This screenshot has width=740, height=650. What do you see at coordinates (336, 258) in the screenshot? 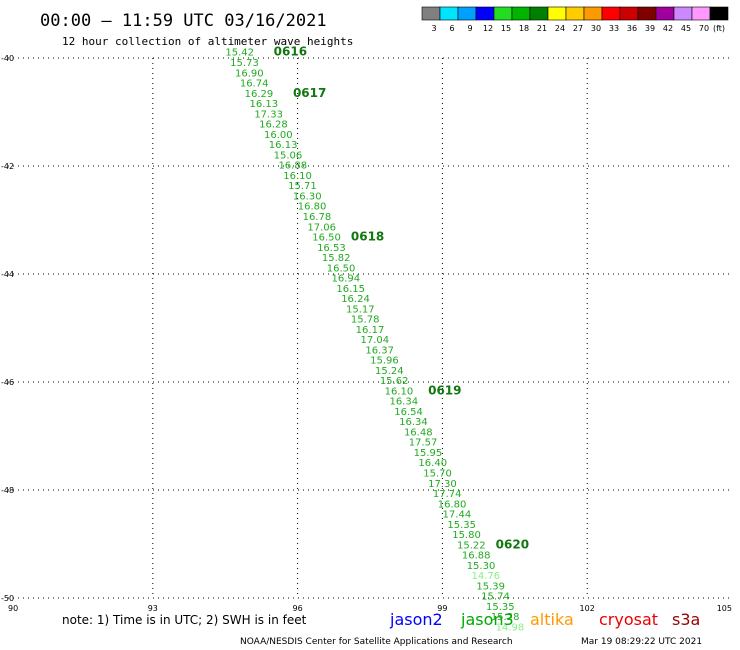
I see `wave-height-point: 15.82` at bounding box center [336, 258].